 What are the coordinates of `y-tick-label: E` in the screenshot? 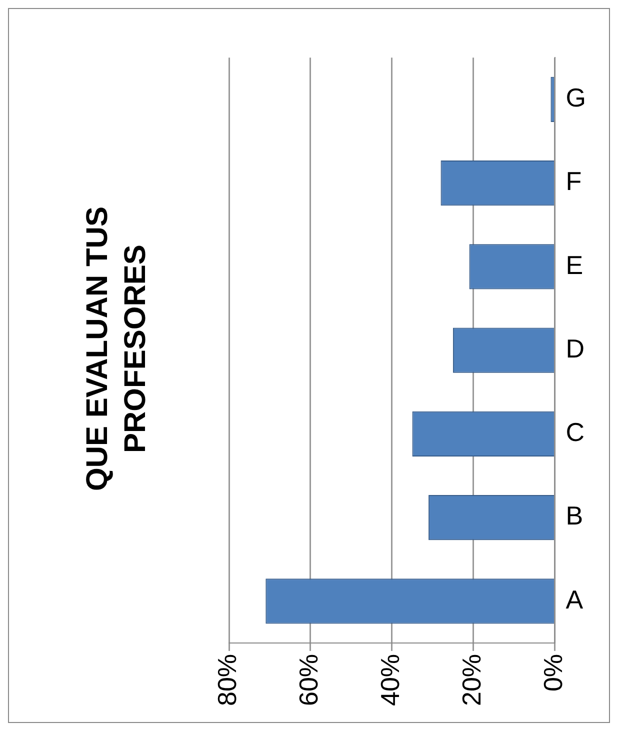 It's located at (575, 265).